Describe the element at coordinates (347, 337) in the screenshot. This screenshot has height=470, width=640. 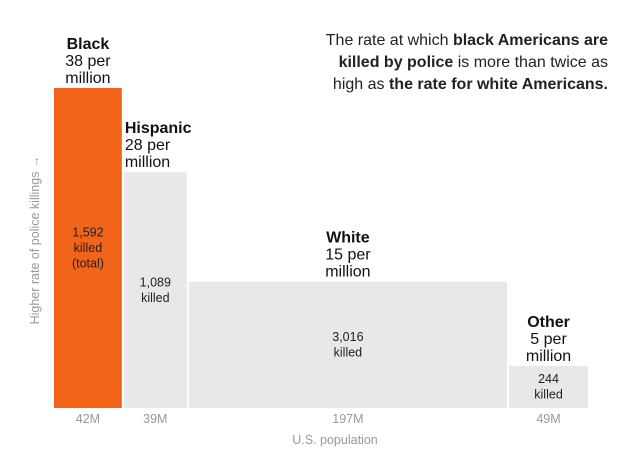
I see `killed-label: 3,016` at that location.